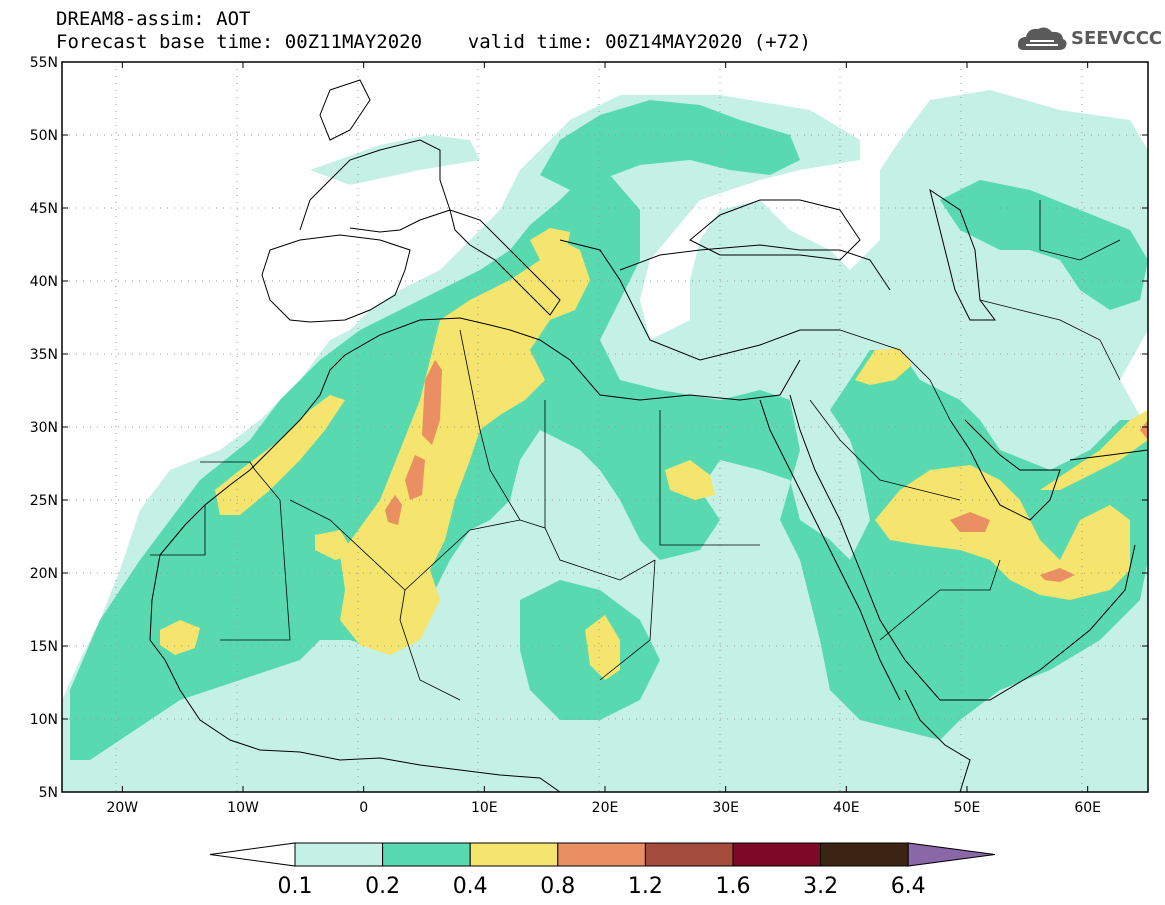  What do you see at coordinates (295, 886) in the screenshot?
I see `colorbar-level-label: 0.1` at bounding box center [295, 886].